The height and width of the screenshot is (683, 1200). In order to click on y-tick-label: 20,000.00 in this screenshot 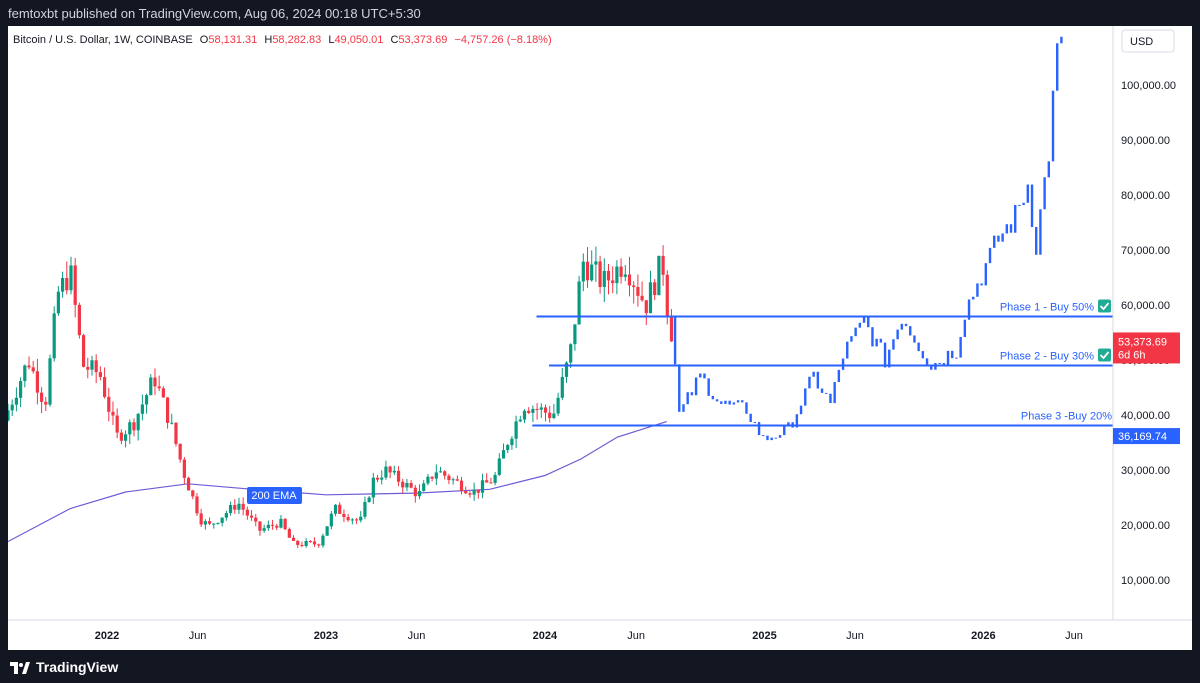, I will do `click(1145, 526)`.